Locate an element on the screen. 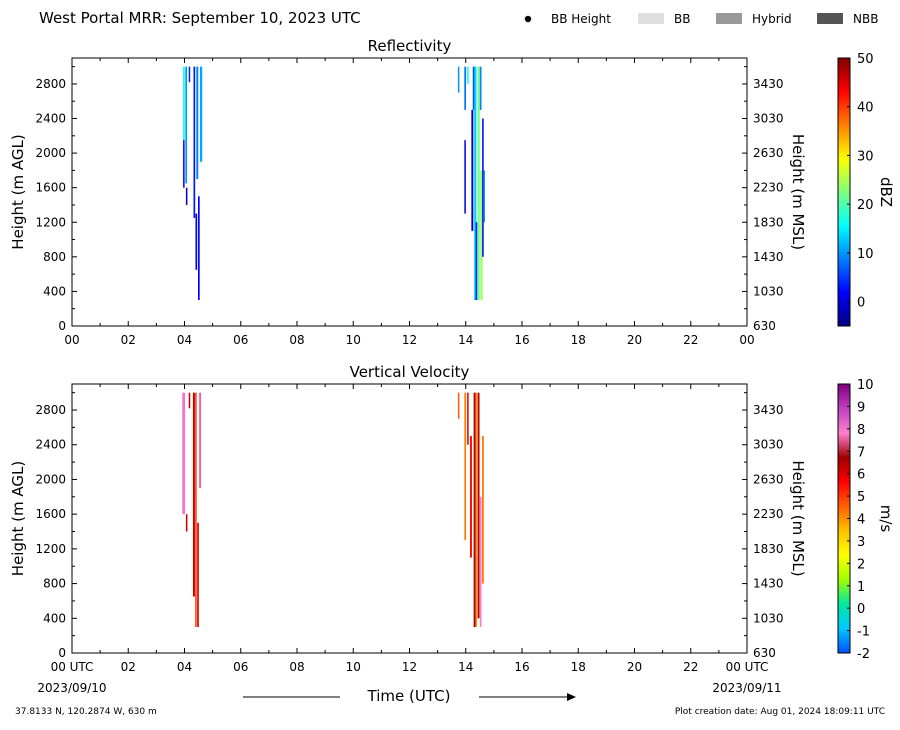 This screenshot has width=900, height=730. colorbar-tick-label: 4 is located at coordinates (861, 520).